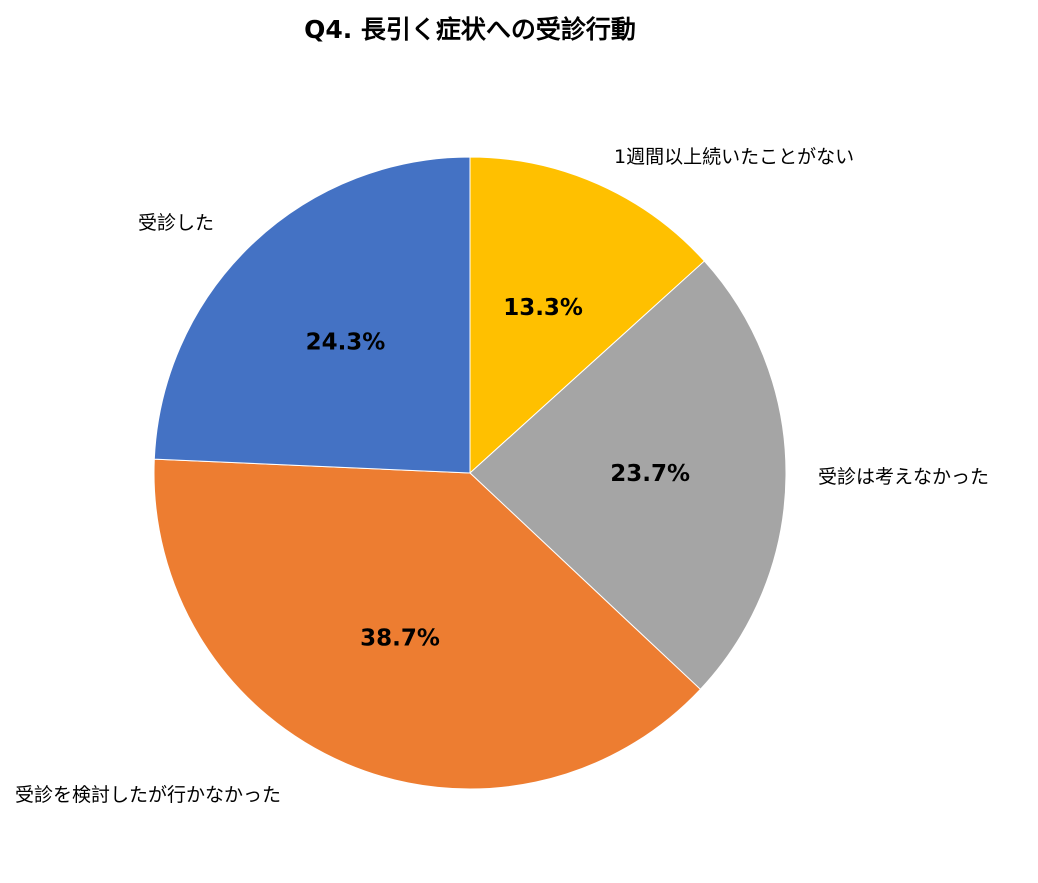 Image resolution: width=1038 pixels, height=883 pixels. I want to click on slice-value-label: 24.3%, so click(346, 342).